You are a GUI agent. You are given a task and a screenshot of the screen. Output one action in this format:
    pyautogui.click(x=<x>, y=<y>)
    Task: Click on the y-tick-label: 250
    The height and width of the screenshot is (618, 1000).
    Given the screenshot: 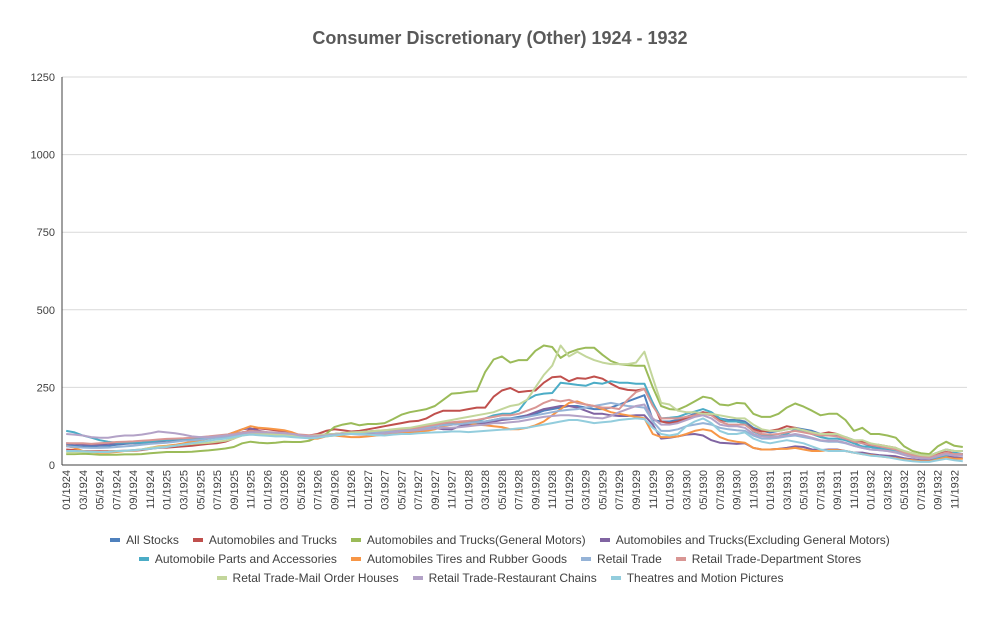 What is the action you would take?
    pyautogui.click(x=46, y=388)
    